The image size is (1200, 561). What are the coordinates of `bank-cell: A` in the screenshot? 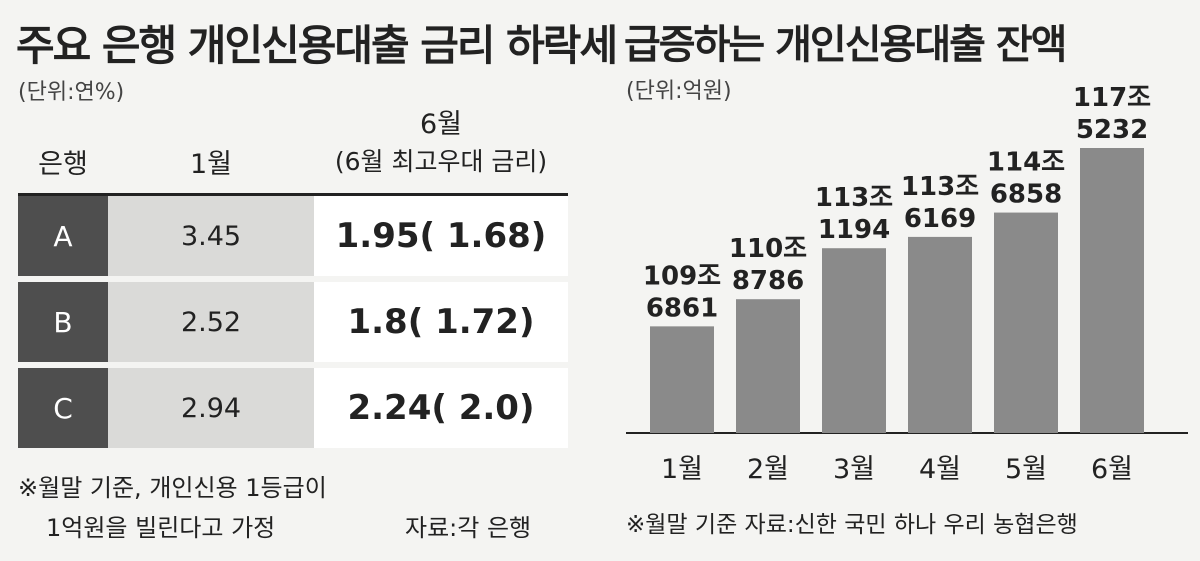 It's located at (63, 236).